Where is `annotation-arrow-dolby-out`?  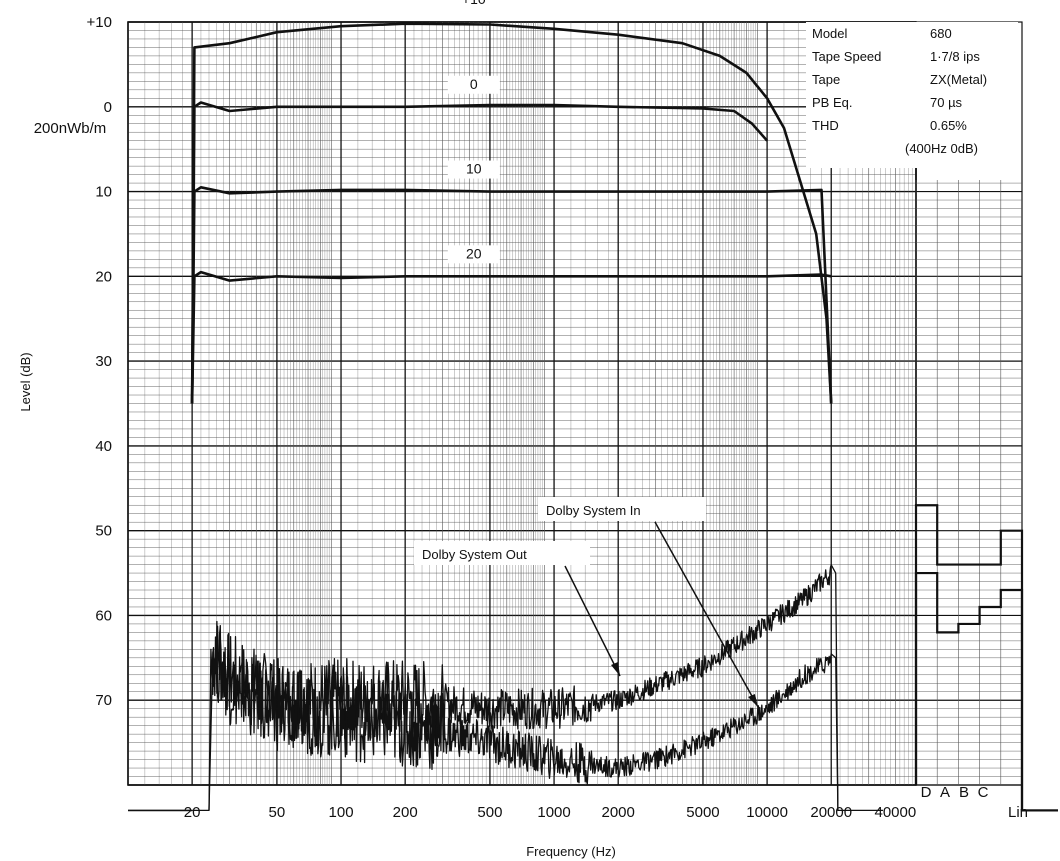 annotation-arrow-dolby-out is located at coordinates (592, 621).